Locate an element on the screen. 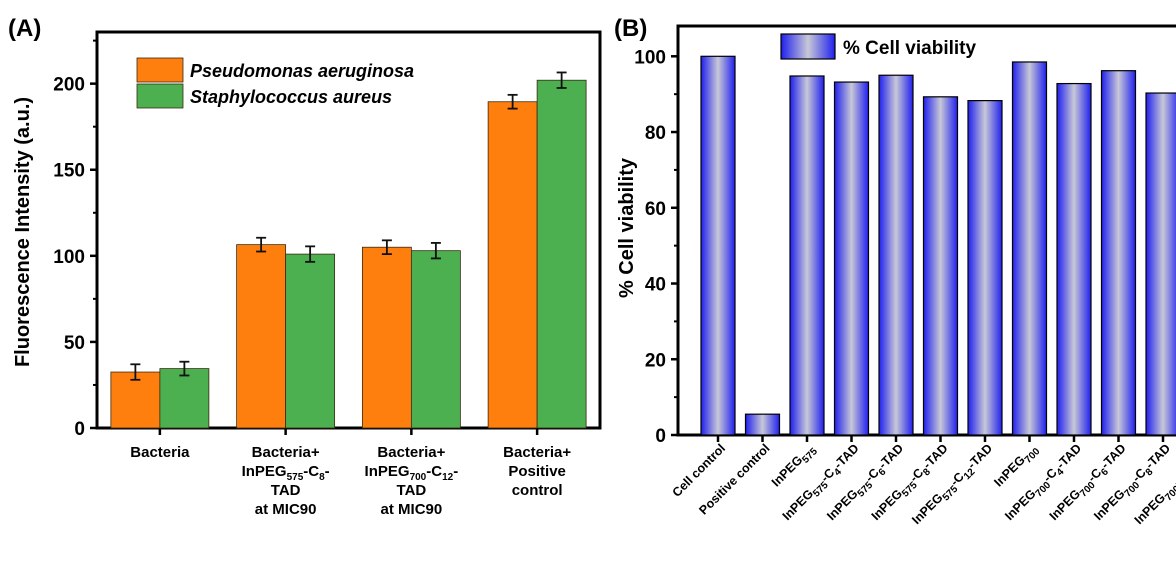 This screenshot has width=1176, height=566. panel-label-a: (A) is located at coordinates (24, 28).